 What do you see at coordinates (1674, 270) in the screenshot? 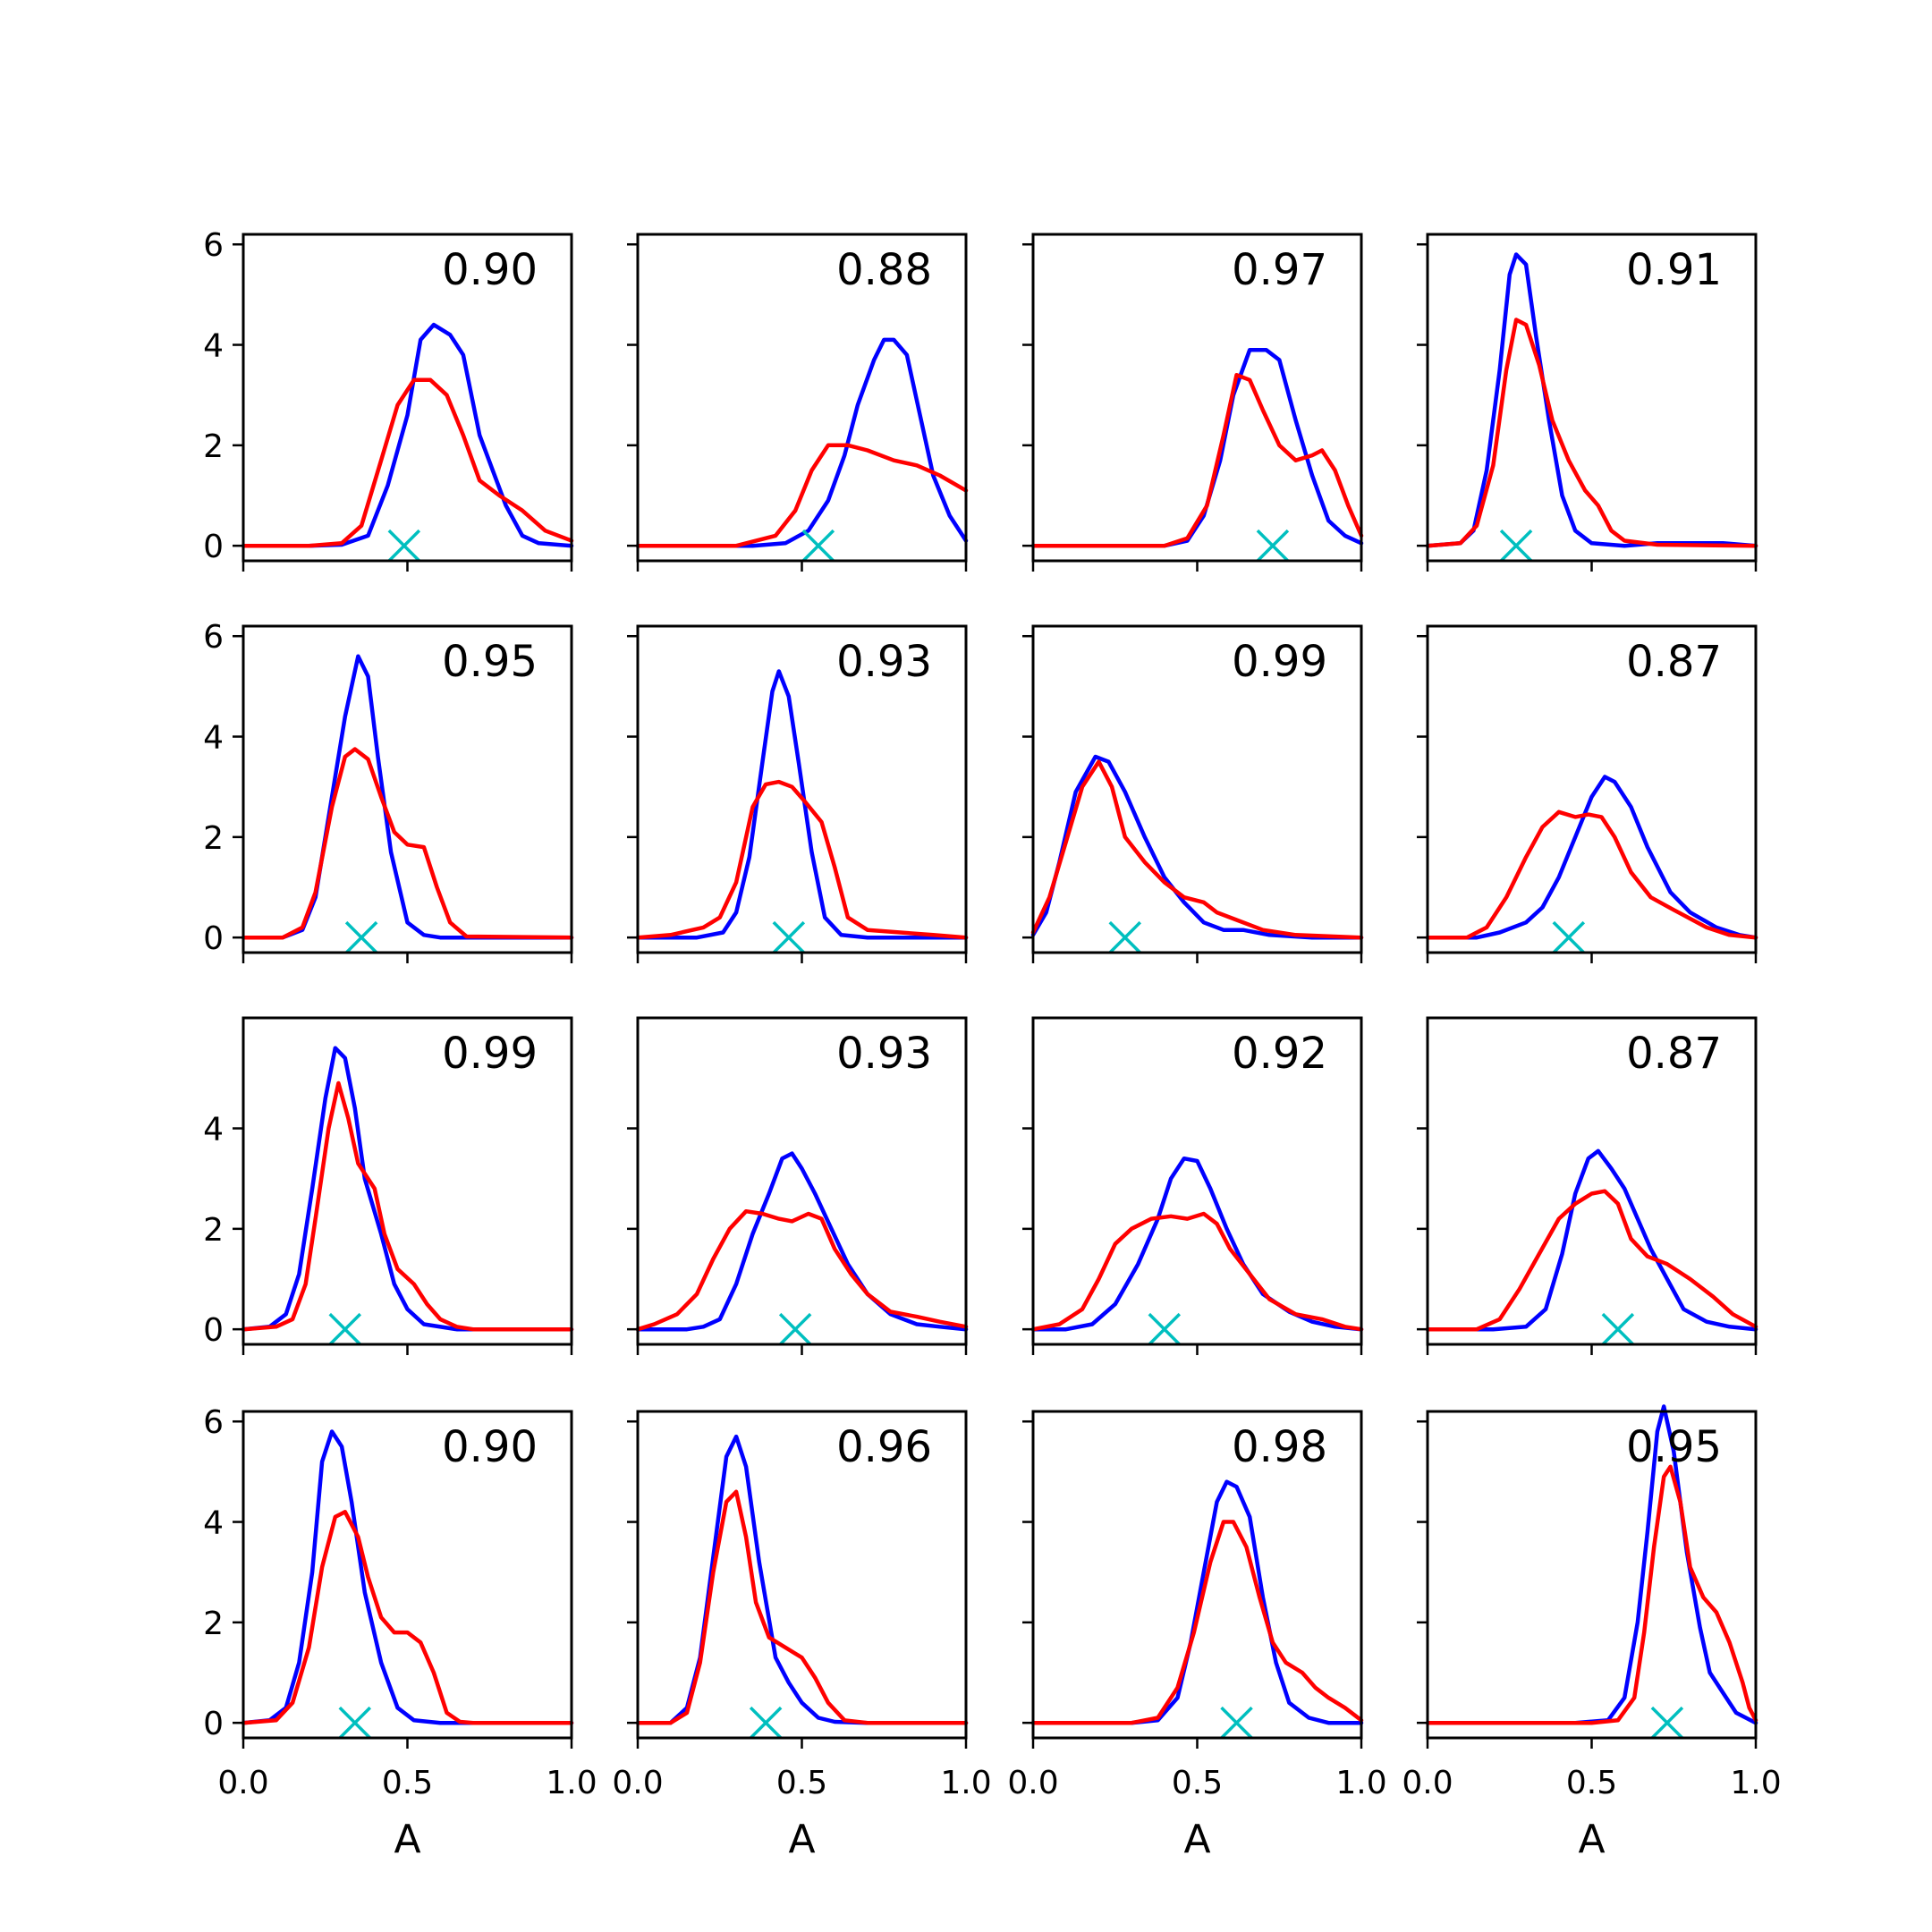
I see `panel-value-label: 0.91` at bounding box center [1674, 270].